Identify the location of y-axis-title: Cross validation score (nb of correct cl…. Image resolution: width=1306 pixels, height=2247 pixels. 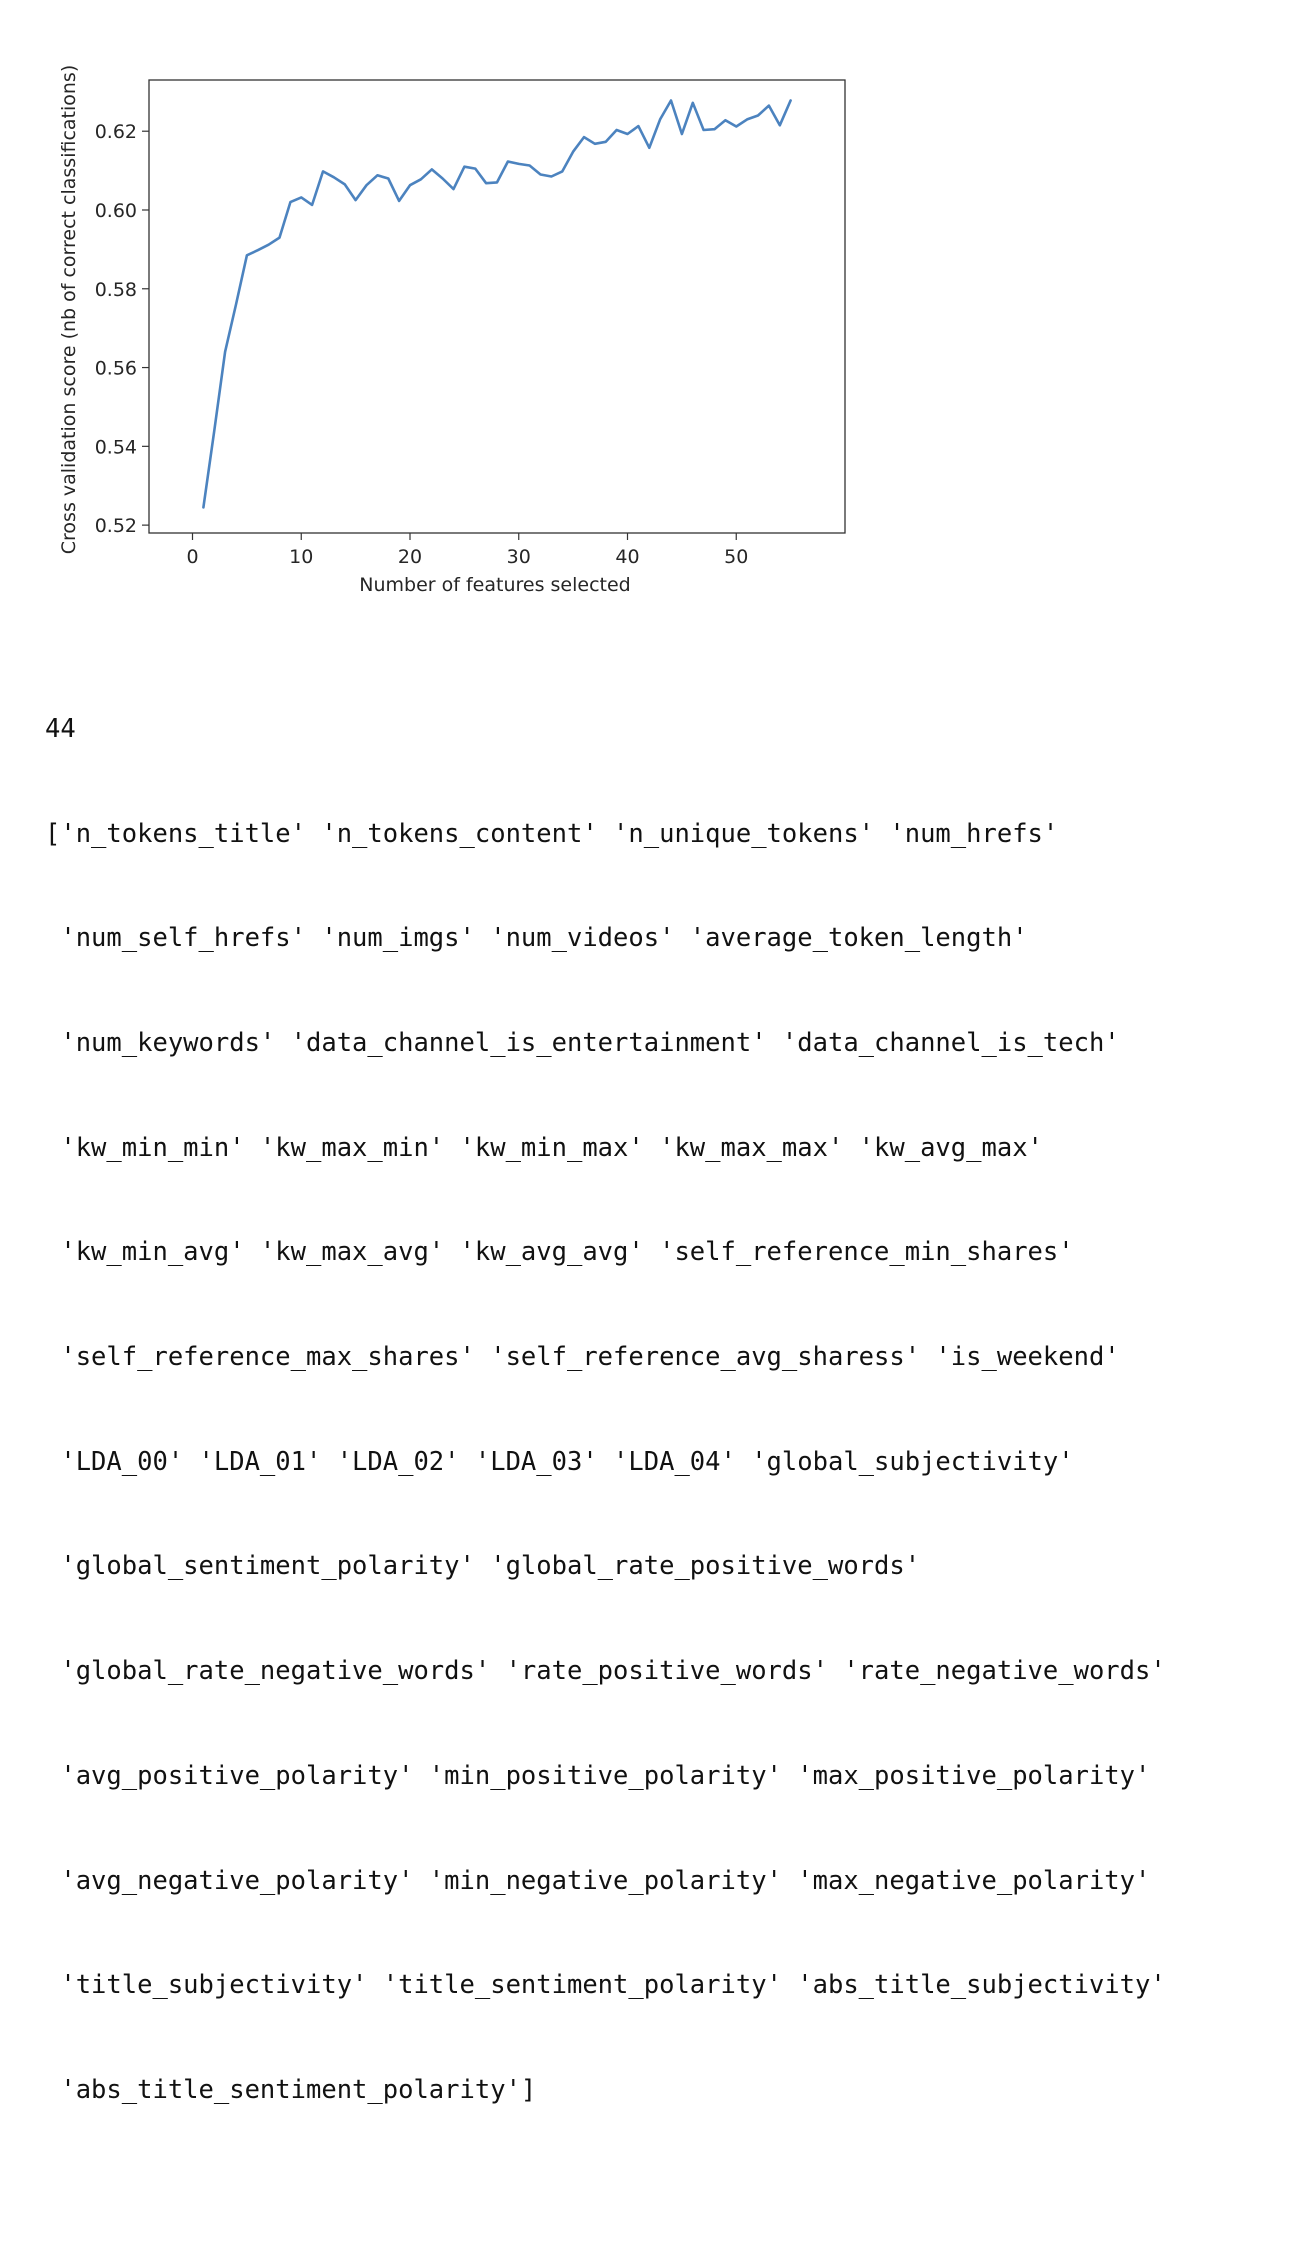
(69, 309).